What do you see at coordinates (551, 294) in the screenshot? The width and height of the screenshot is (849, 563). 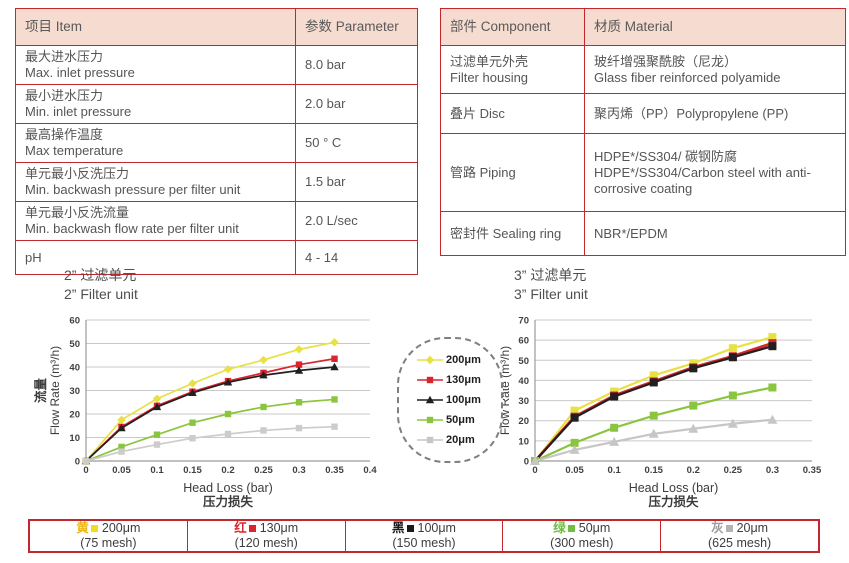 I see `chart-title-en: 3” Filter unit` at bounding box center [551, 294].